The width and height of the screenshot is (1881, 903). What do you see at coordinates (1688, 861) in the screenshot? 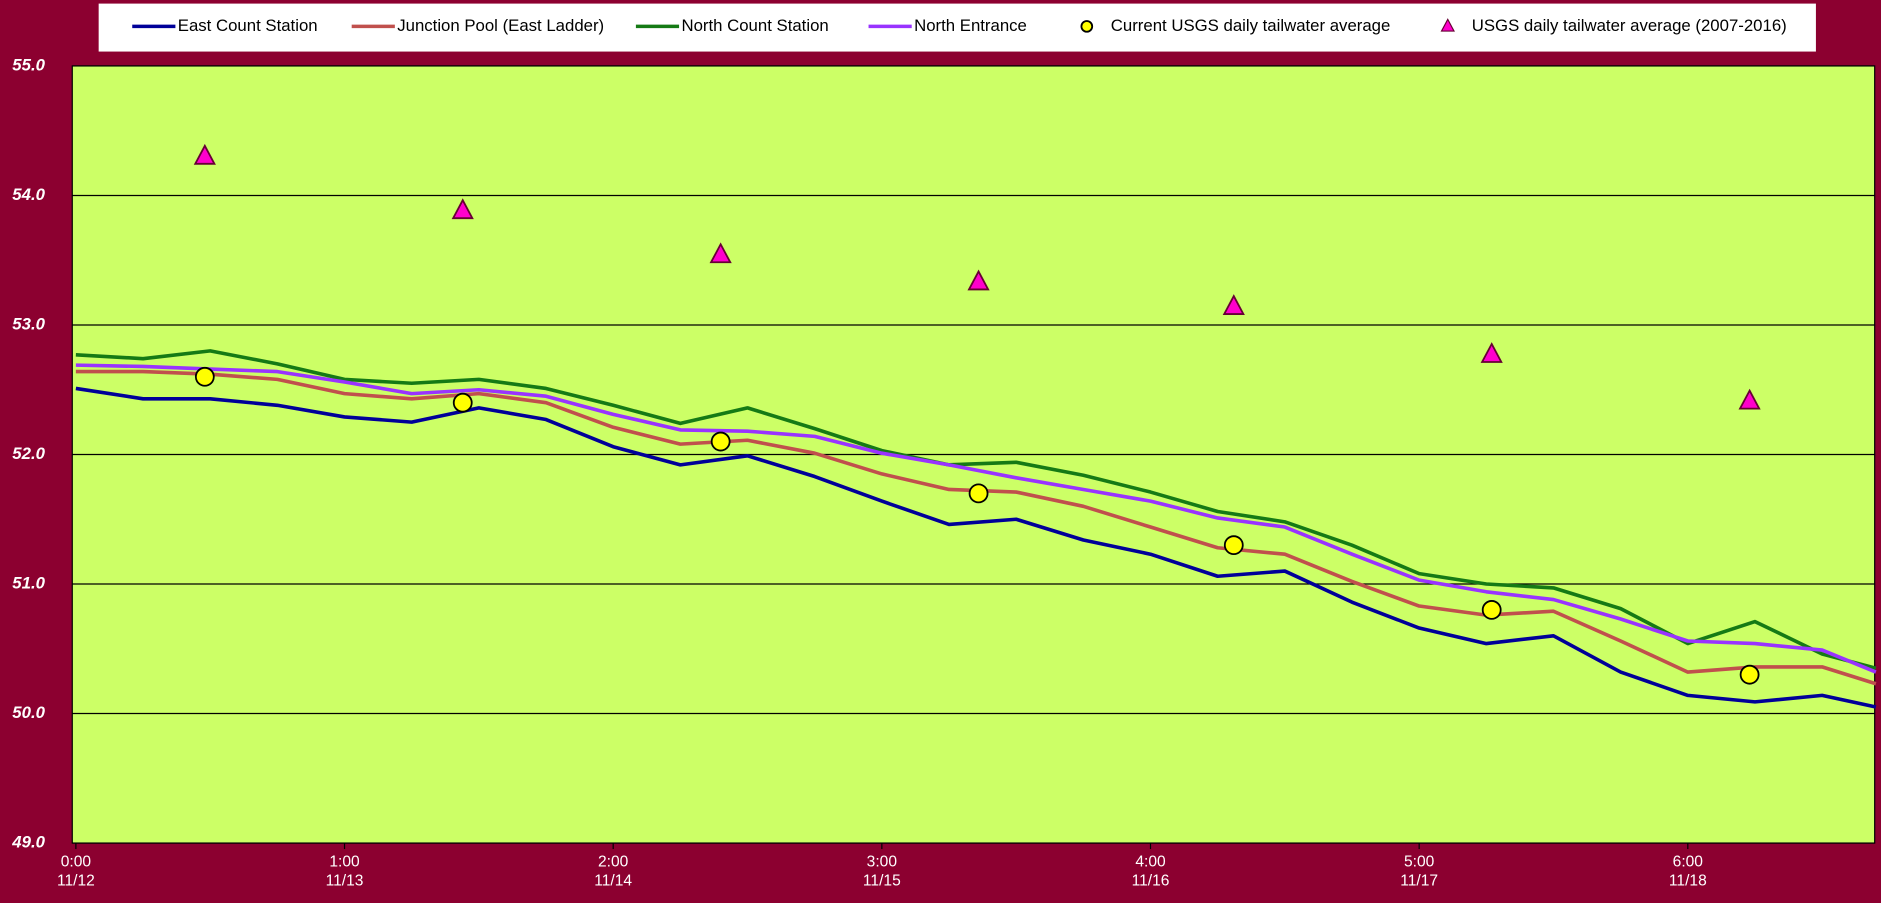
I see `x-tick-label: 6:00` at bounding box center [1688, 861].